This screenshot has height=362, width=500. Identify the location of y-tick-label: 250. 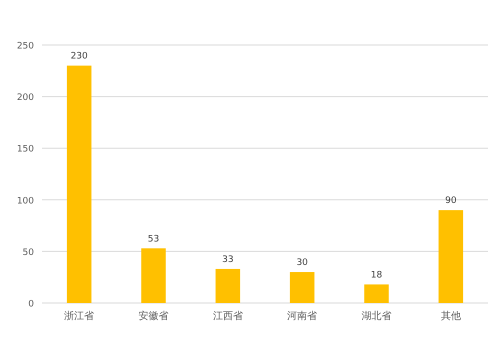
(25, 47).